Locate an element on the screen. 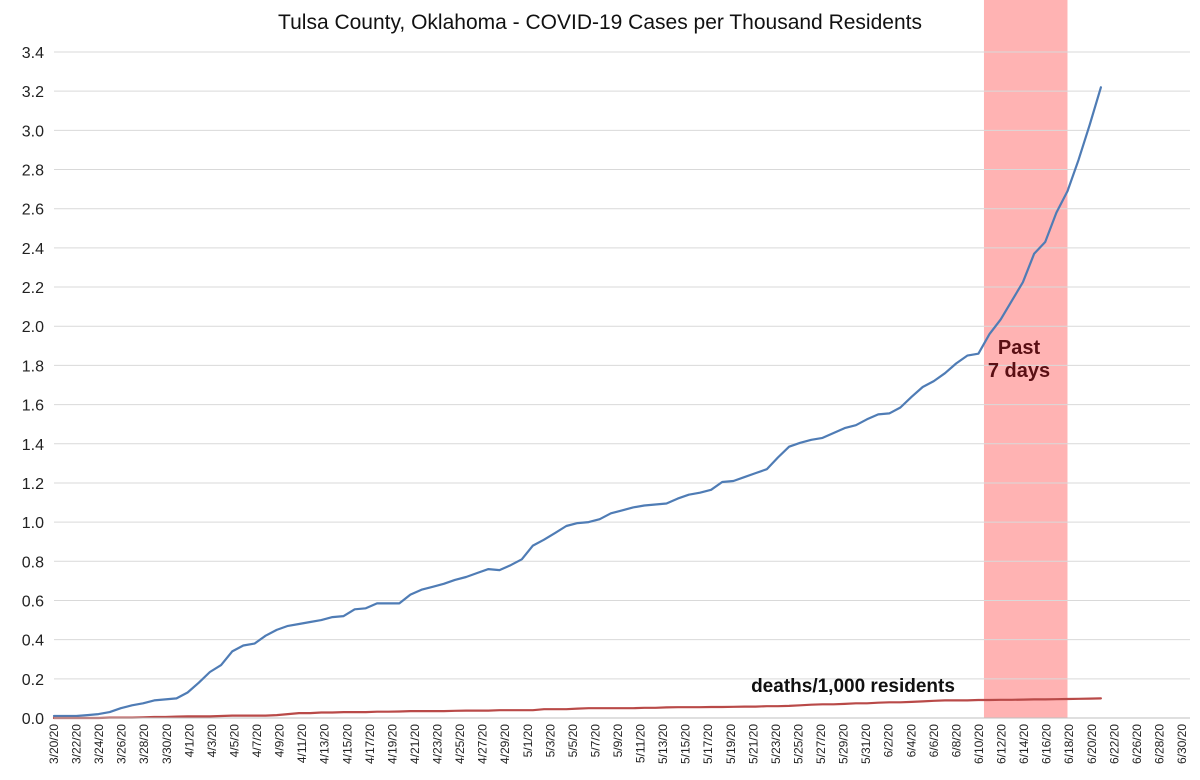 The height and width of the screenshot is (780, 1200). x-tick-label: 6/6/20 is located at coordinates (934, 741).